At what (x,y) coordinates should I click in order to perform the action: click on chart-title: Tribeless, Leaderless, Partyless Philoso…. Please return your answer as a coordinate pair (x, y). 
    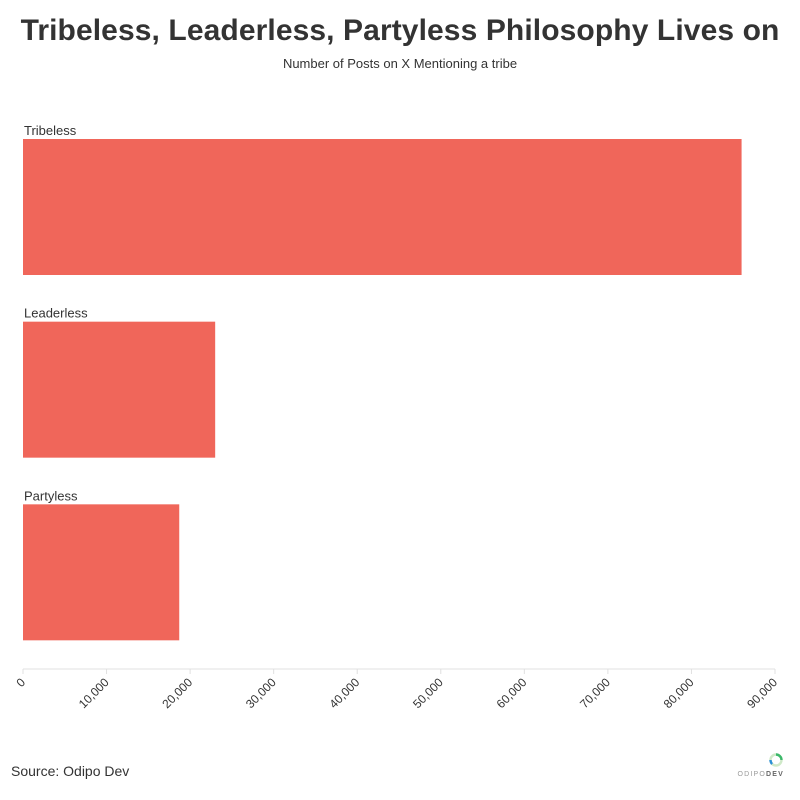
    Looking at the image, I should click on (400, 30).